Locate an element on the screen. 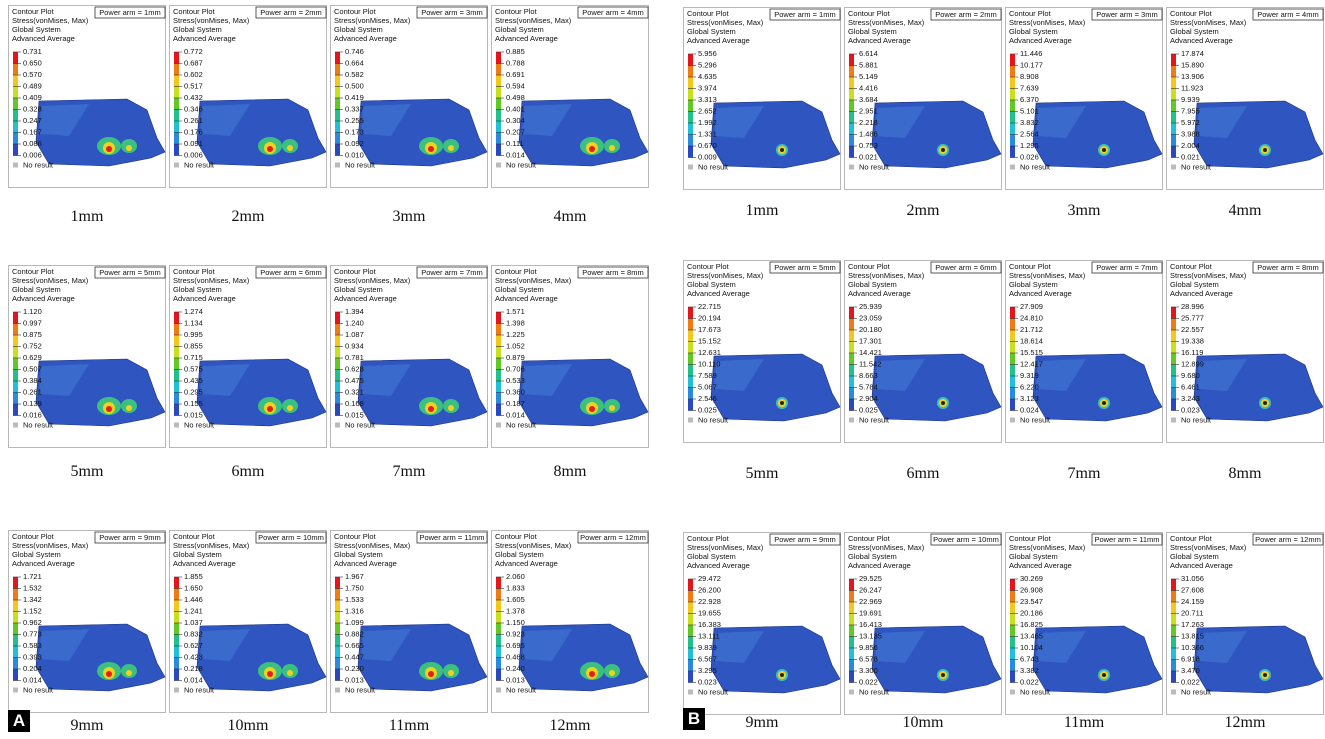 This screenshot has width=1325, height=739. legend-value: 25.939 is located at coordinates (870, 306).